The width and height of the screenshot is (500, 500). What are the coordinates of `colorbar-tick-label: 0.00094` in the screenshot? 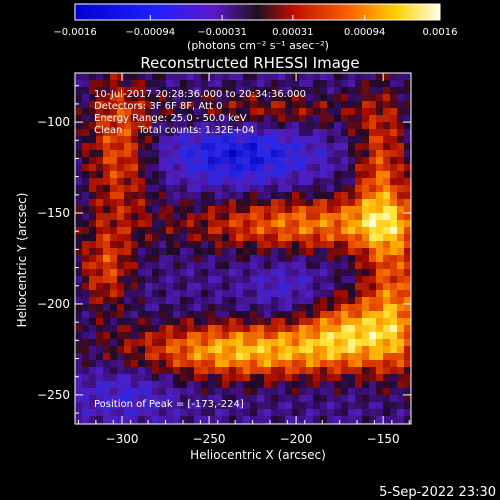 It's located at (364, 32).